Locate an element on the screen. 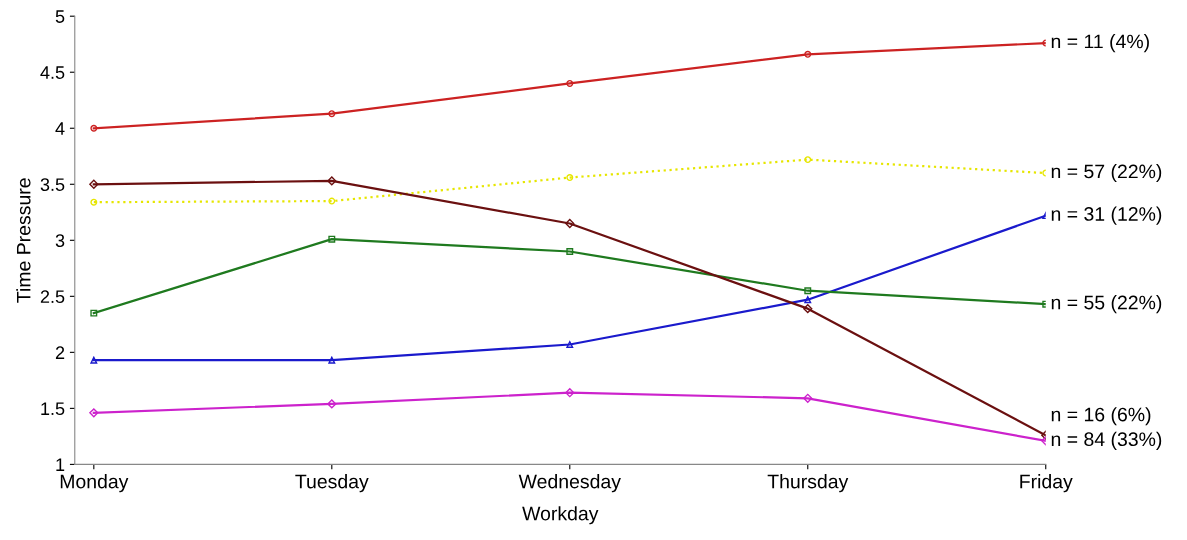 This screenshot has height=540, width=1187. y-tick-label: 3.5 is located at coordinates (52, 184).